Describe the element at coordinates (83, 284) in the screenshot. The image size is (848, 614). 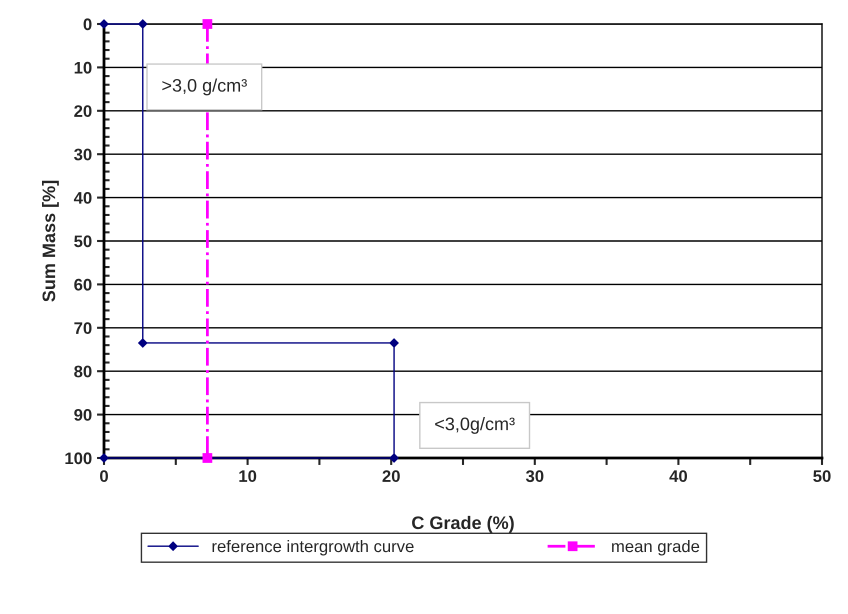
I see `y-tick-label: 60` at that location.